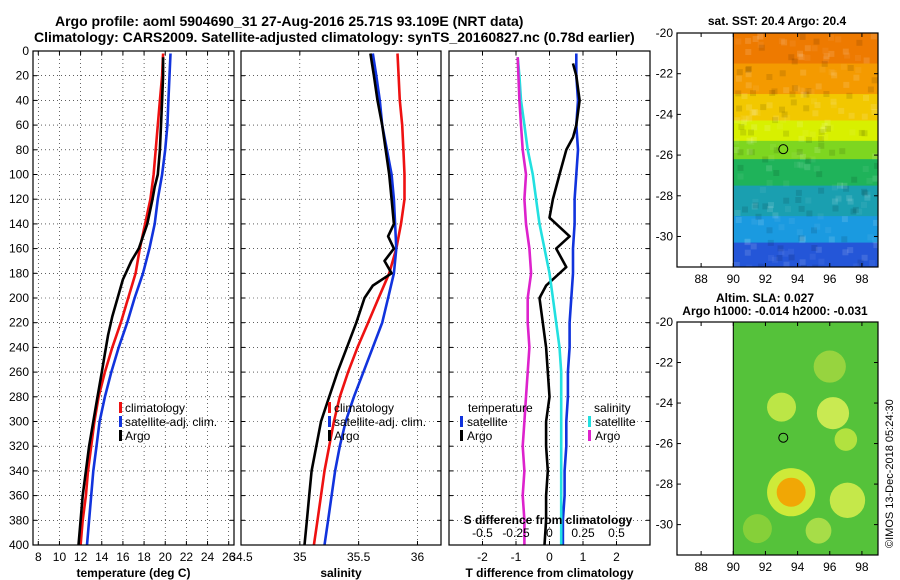  Describe the element at coordinates (775, 311) in the screenshot. I see `sla-map-subtitle: Argo h1000: -0.014 h2000: -0.031` at that location.